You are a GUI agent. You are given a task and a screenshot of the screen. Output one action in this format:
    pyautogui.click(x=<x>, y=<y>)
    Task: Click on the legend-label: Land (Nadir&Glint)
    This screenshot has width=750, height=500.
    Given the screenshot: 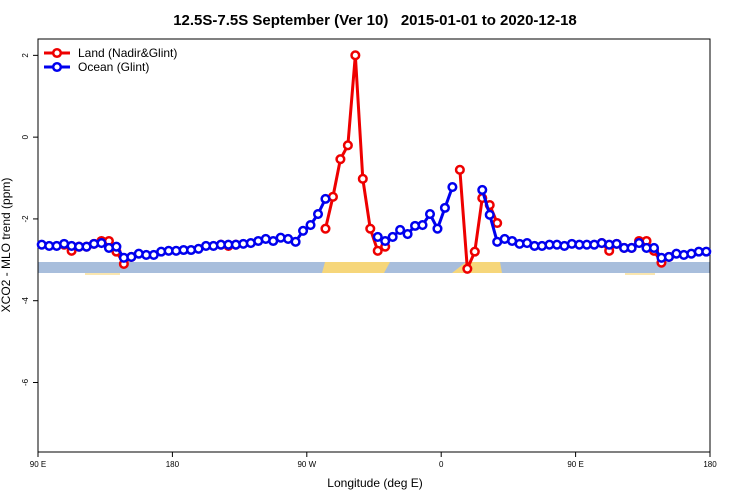 What is the action you would take?
    pyautogui.click(x=127, y=53)
    